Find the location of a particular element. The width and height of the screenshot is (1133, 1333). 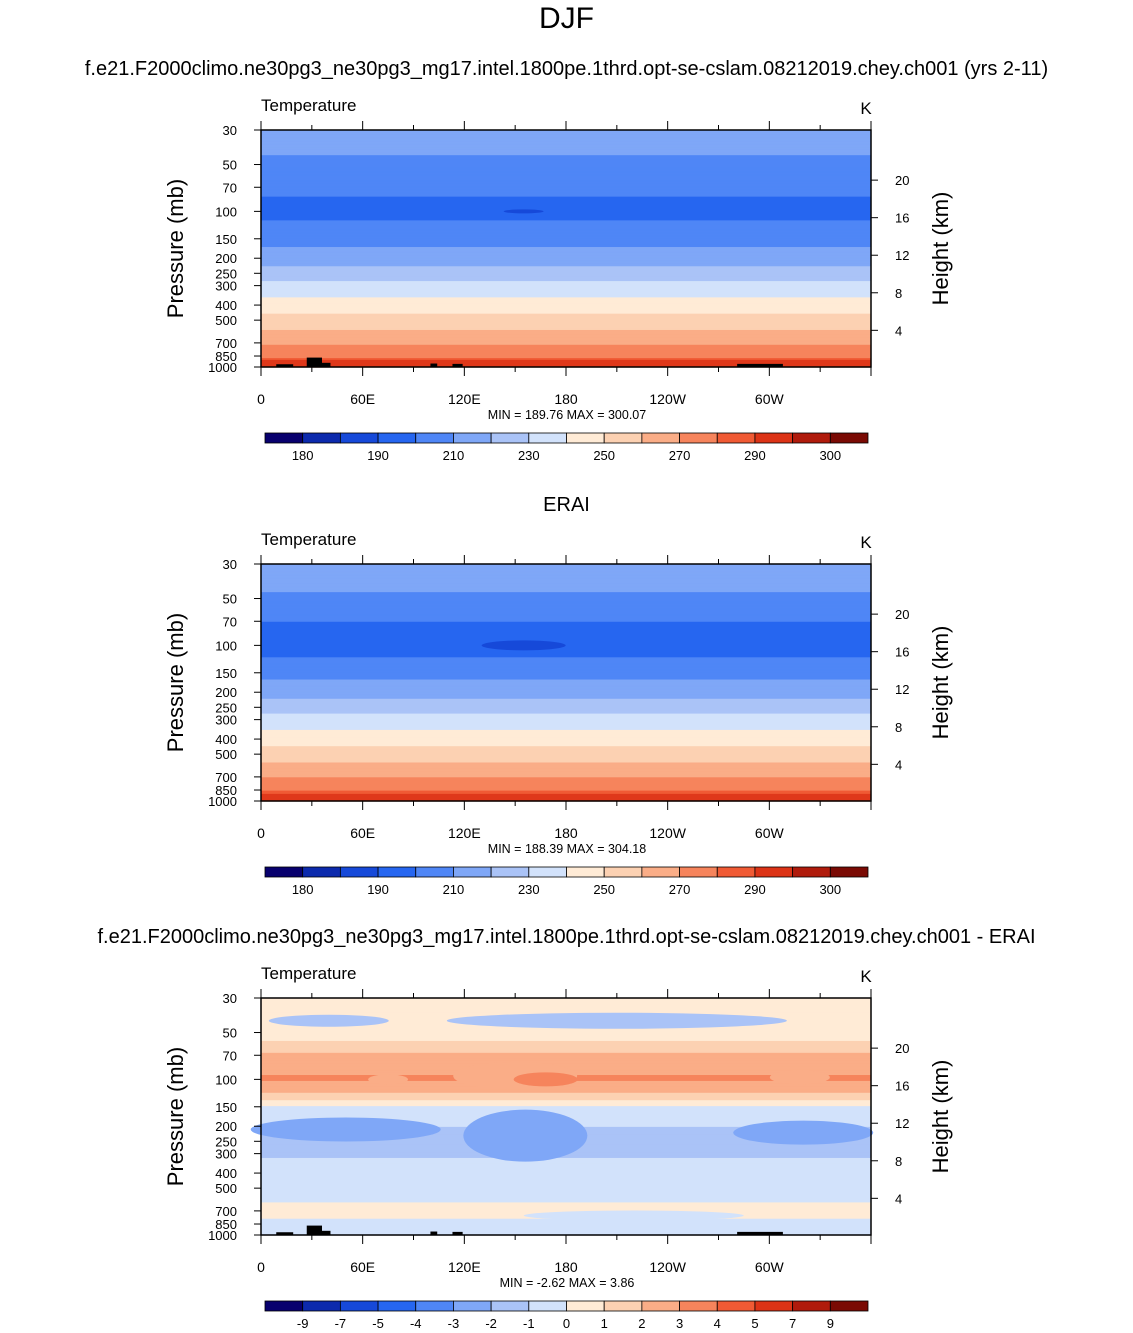

colorbar-label: 180 is located at coordinates (303, 455).